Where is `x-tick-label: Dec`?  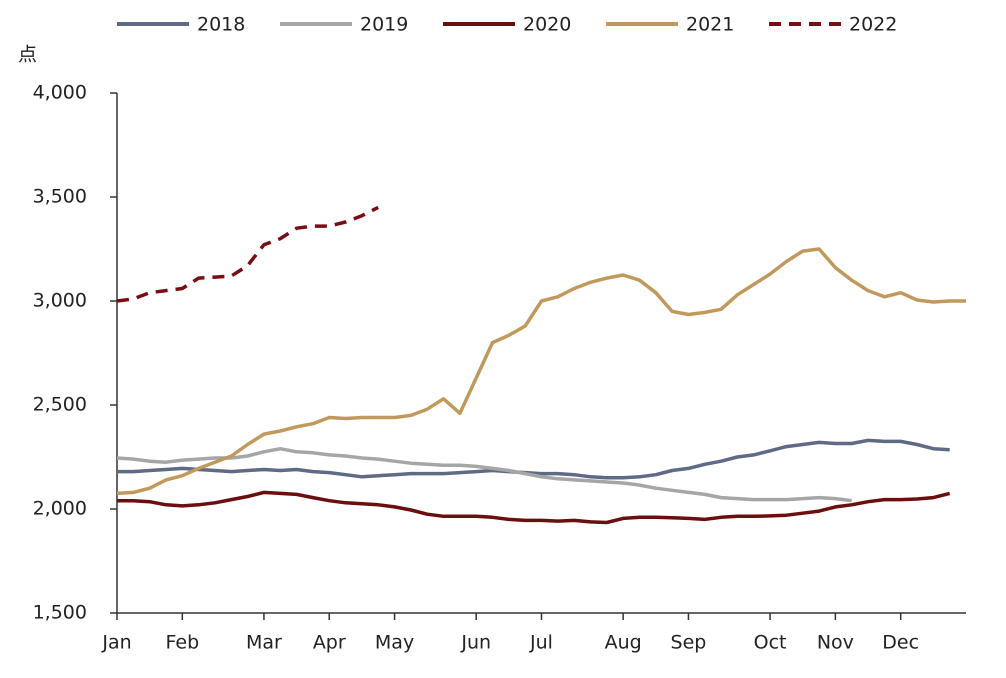 x-tick-label: Dec is located at coordinates (900, 643).